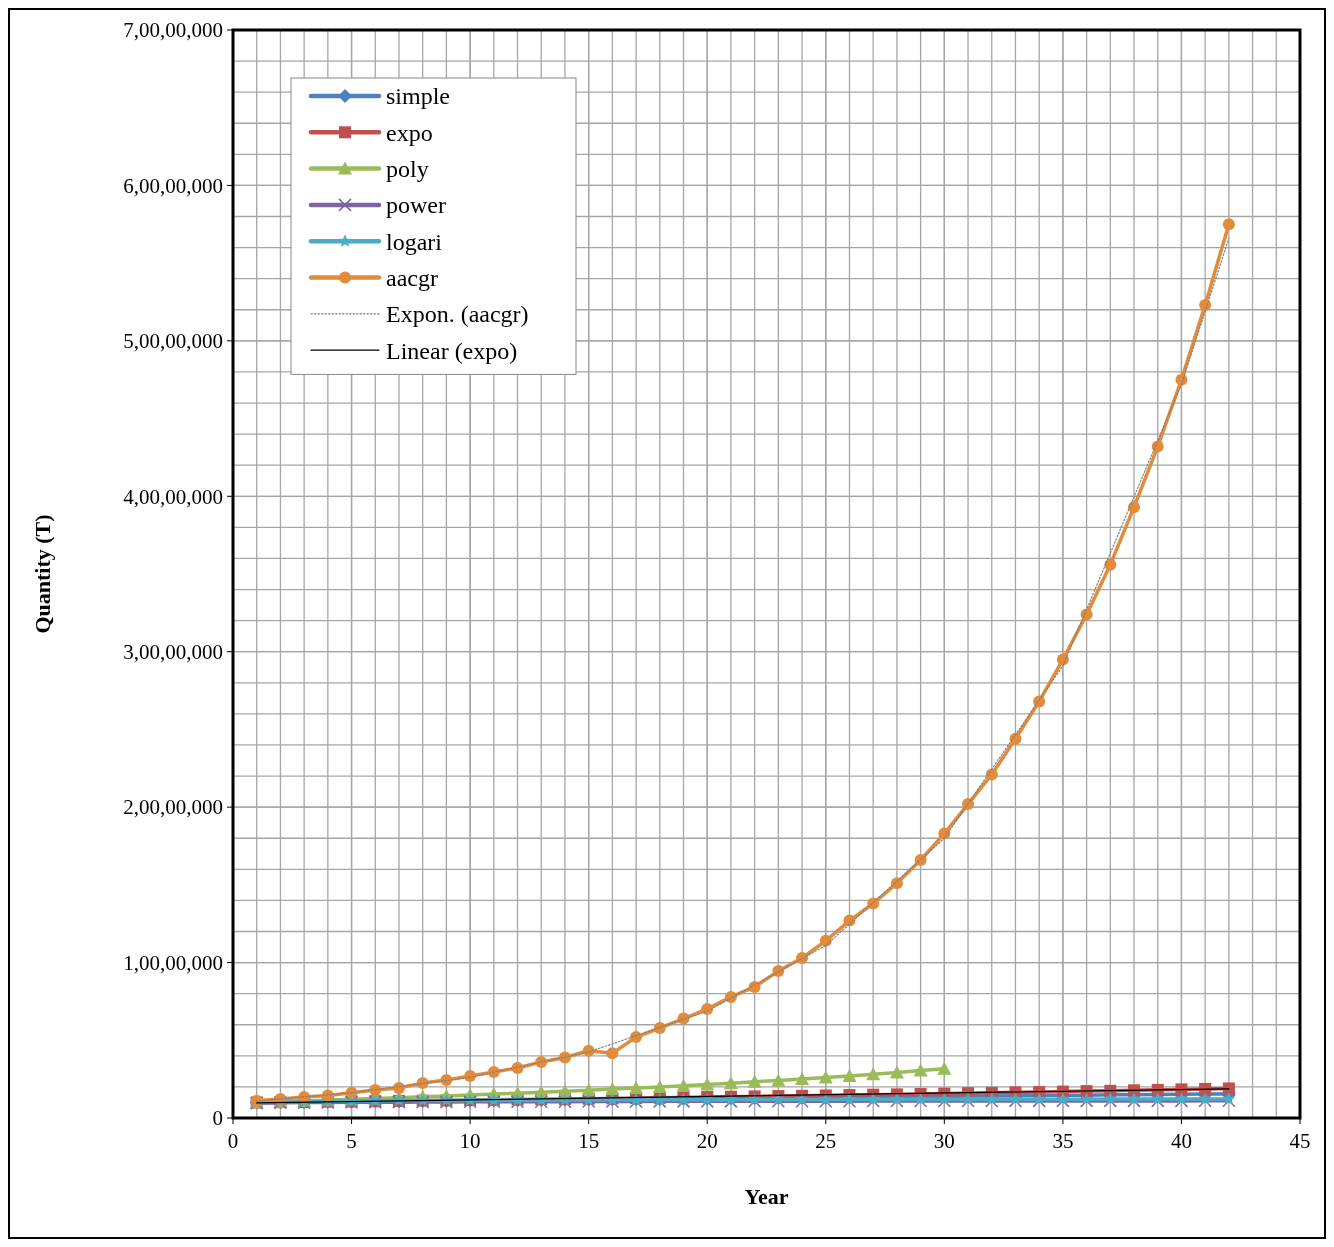 The width and height of the screenshot is (1334, 1247). What do you see at coordinates (707, 1141) in the screenshot?
I see `x-tick-label: 20` at bounding box center [707, 1141].